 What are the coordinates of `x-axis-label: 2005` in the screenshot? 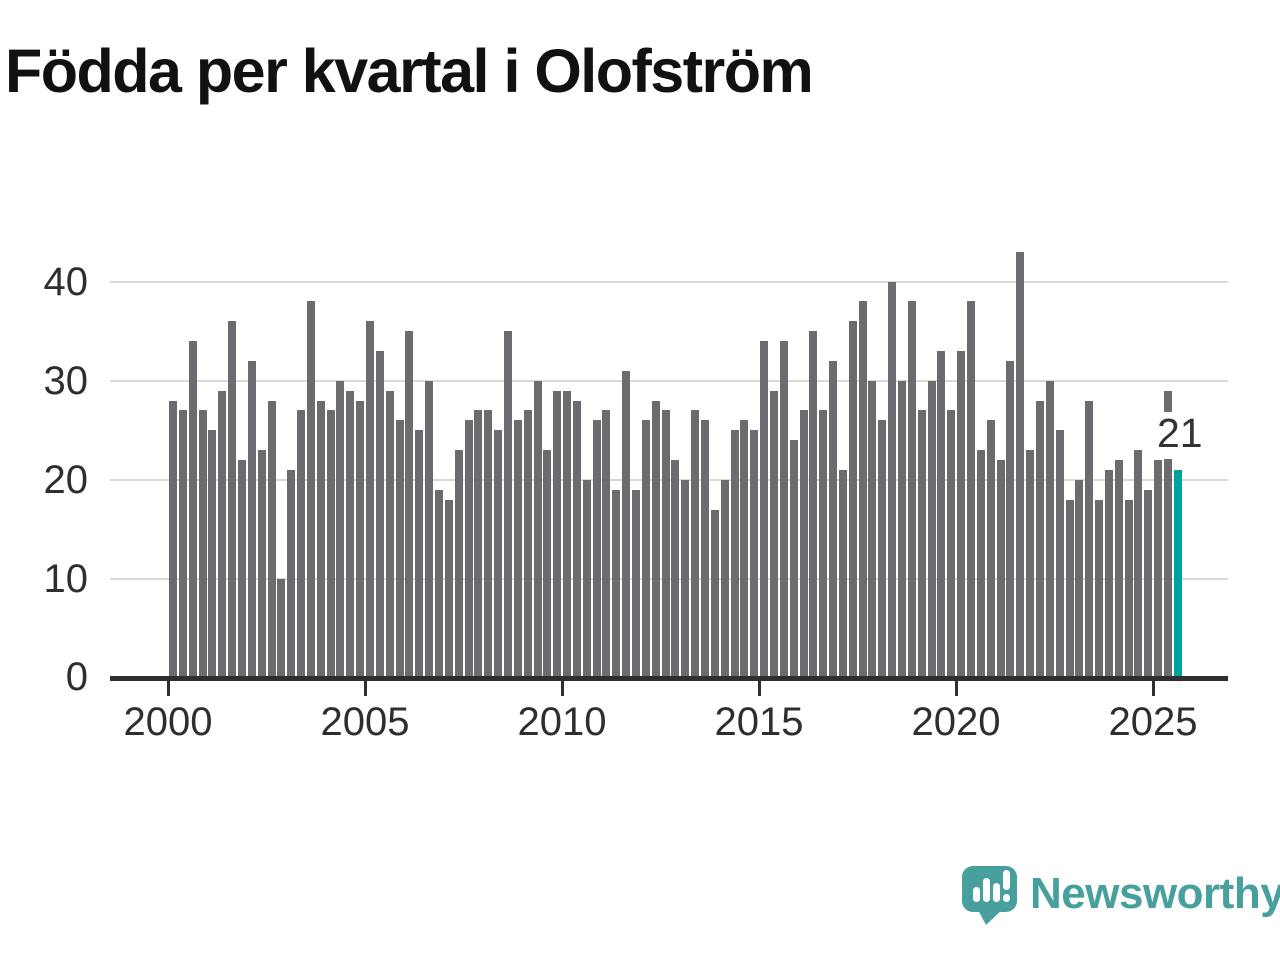 It's located at (365, 722).